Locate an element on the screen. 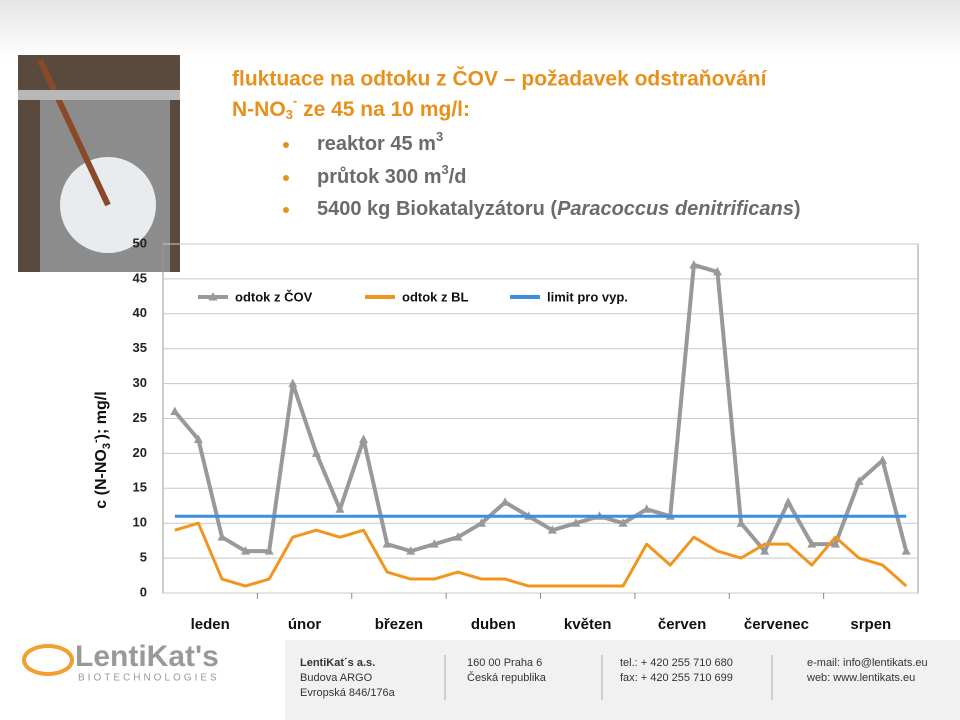 This screenshot has width=960, height=720. bullet: reaktor 45 m3 is located at coordinates (380, 142).